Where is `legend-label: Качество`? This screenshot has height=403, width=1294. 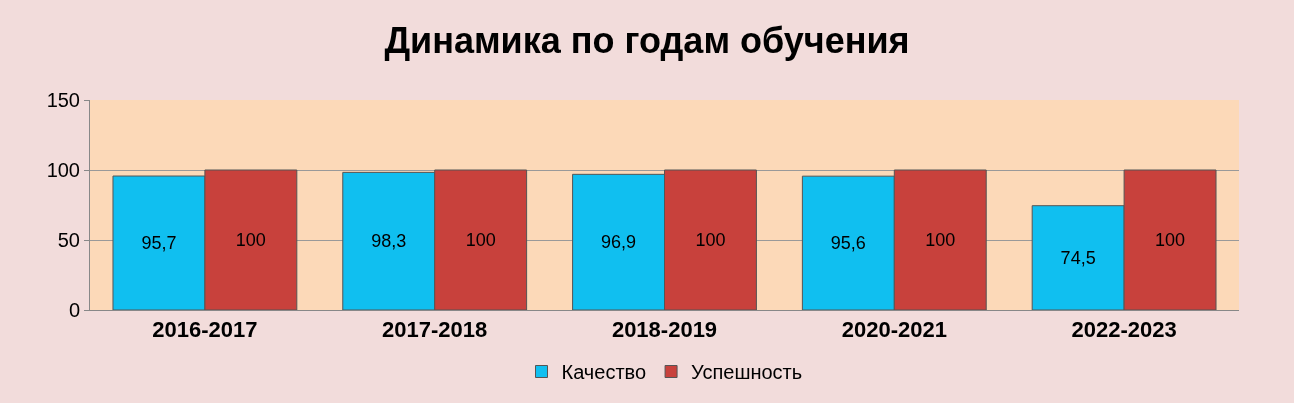 legend-label: Качество is located at coordinates (604, 372).